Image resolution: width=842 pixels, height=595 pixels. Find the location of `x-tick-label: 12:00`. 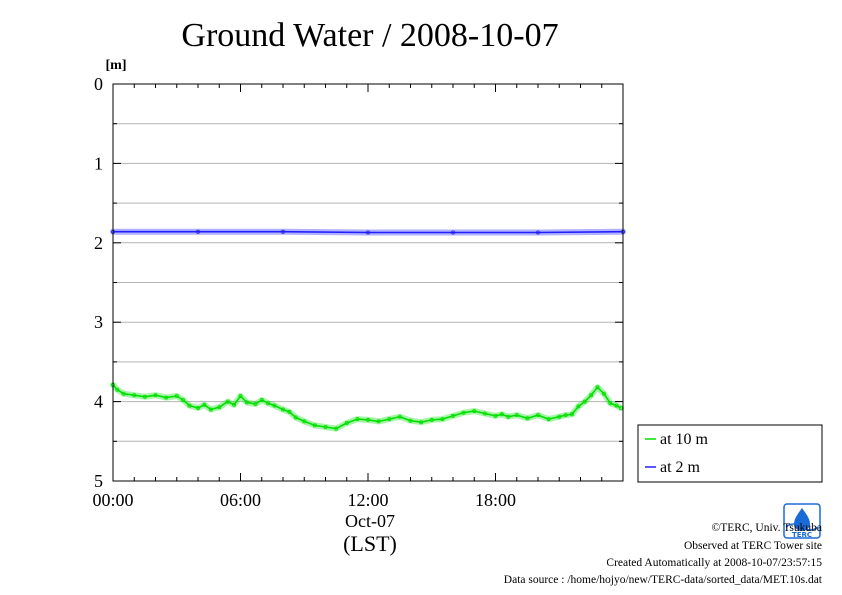

x-tick-label: 12:00 is located at coordinates (367, 500).